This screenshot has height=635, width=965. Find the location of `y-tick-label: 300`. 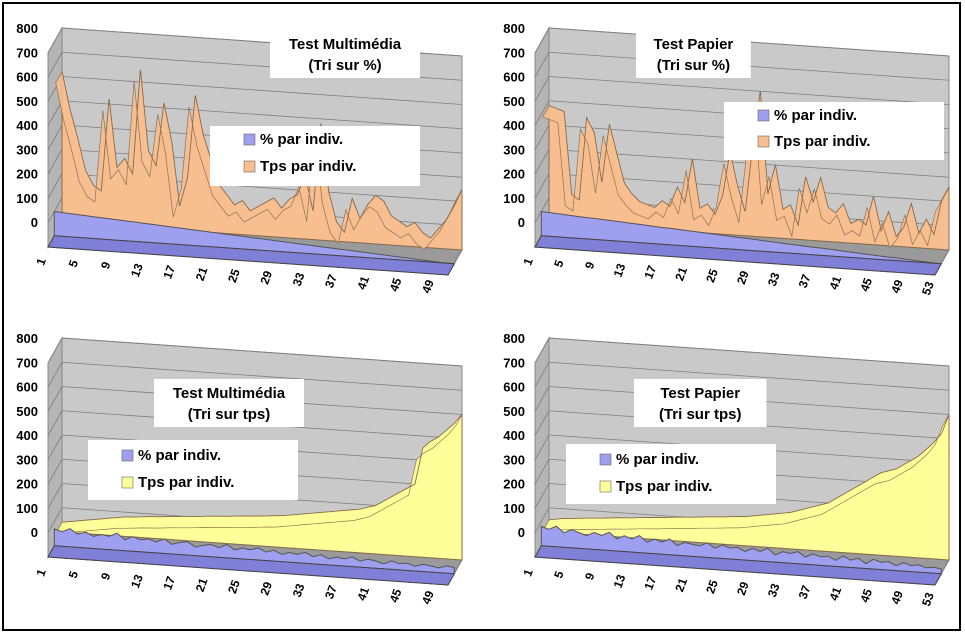

y-tick-label: 300 is located at coordinates (27, 459).